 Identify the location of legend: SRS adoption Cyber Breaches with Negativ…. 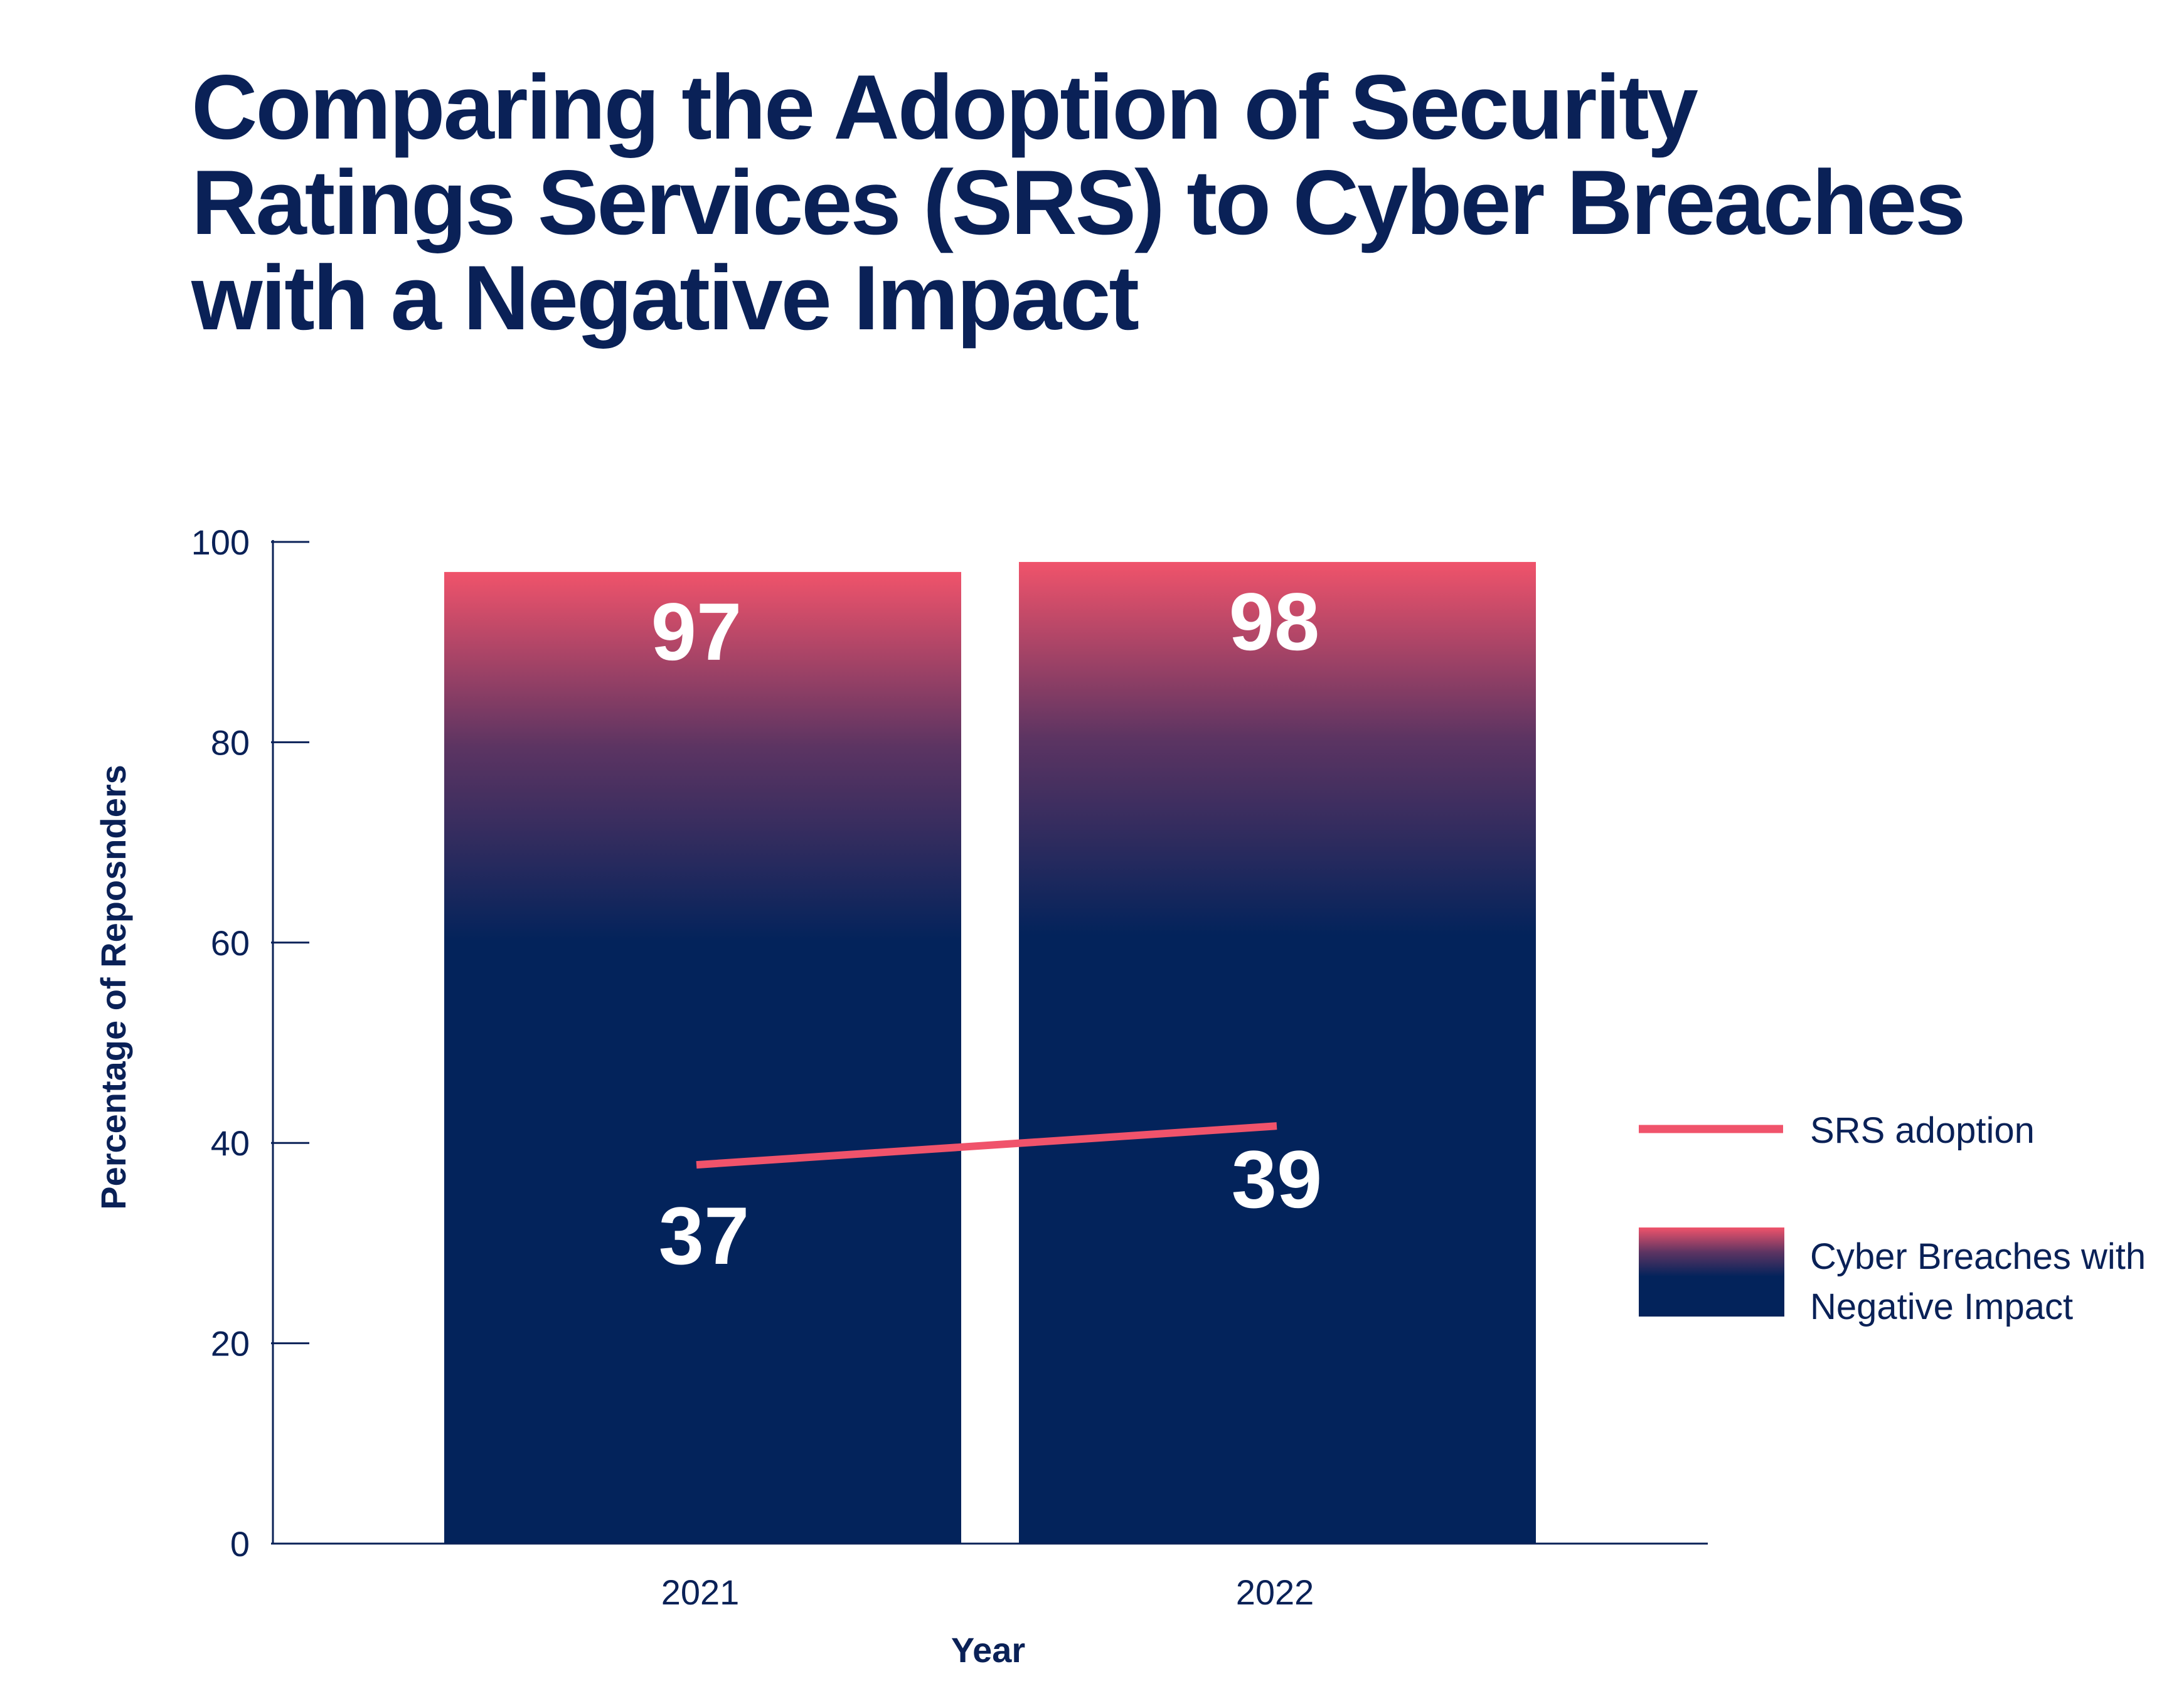
(1898, 1218).